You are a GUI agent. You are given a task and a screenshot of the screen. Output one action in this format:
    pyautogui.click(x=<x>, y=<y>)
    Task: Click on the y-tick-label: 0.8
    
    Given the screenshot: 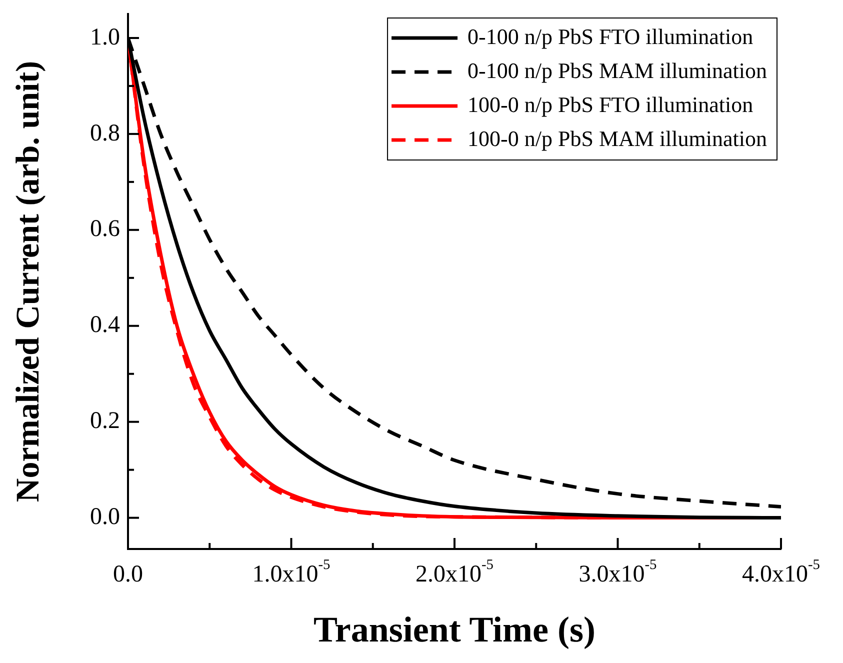 What is the action you would take?
    pyautogui.click(x=105, y=133)
    